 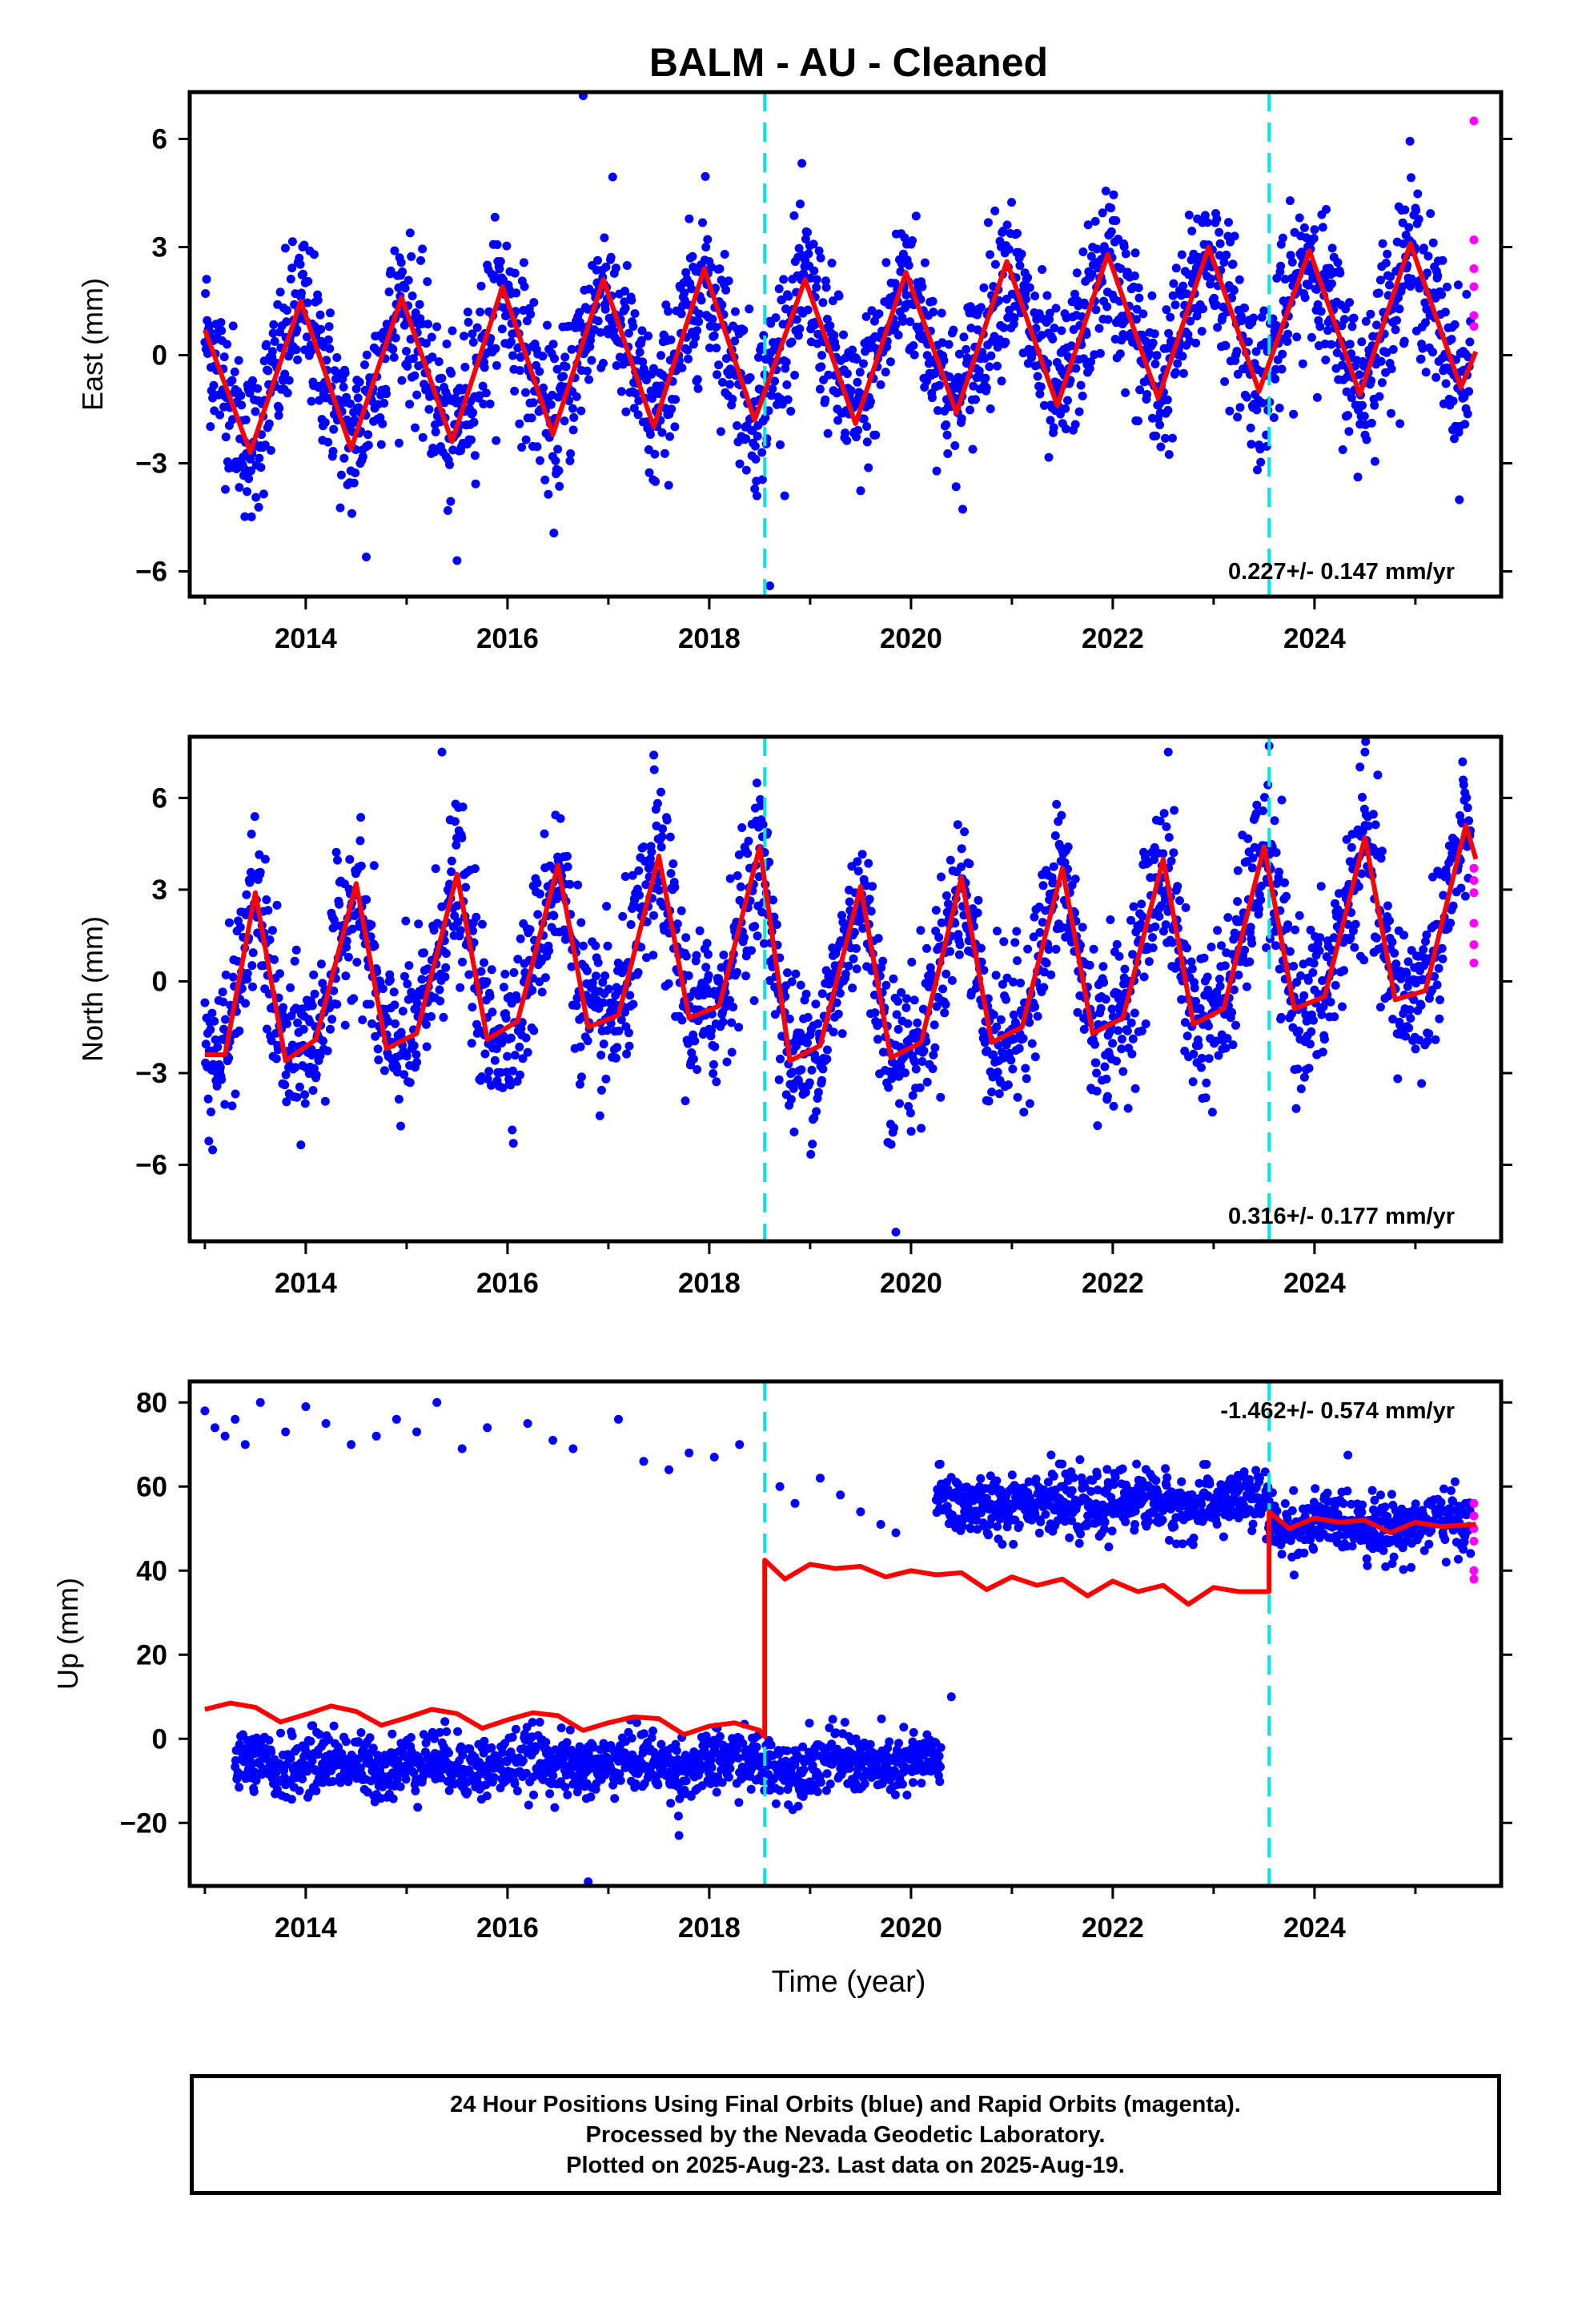 What do you see at coordinates (1474, 880) in the screenshot?
I see `rapid-orbit-point` at bounding box center [1474, 880].